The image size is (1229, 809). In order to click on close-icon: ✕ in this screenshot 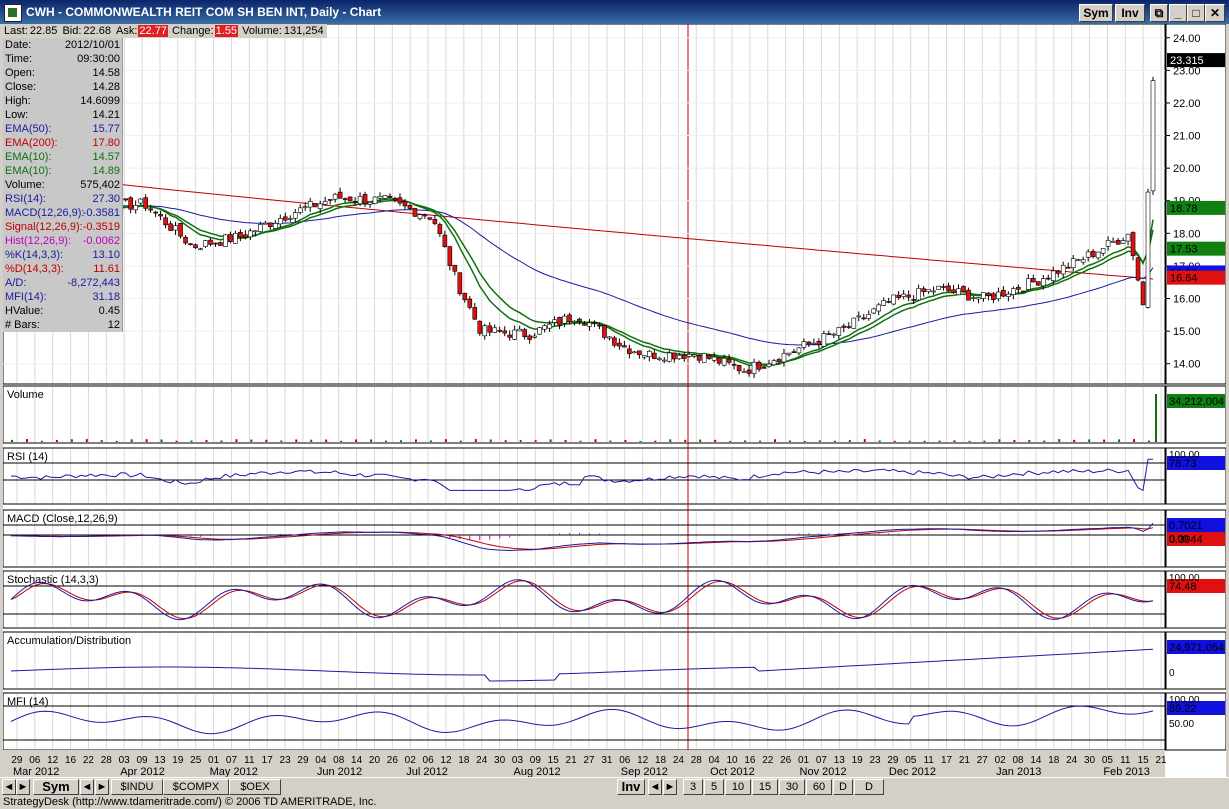, I will do `click(1215, 13)`.